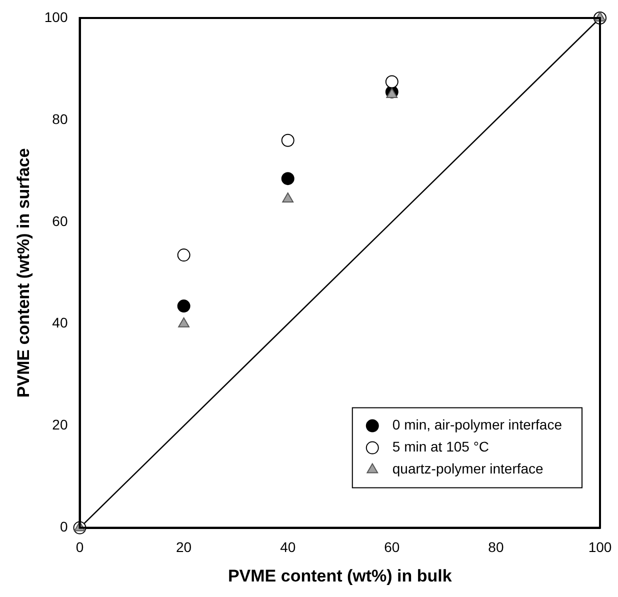  What do you see at coordinates (60, 118) in the screenshot?
I see `y-tick-label: 80` at bounding box center [60, 118].